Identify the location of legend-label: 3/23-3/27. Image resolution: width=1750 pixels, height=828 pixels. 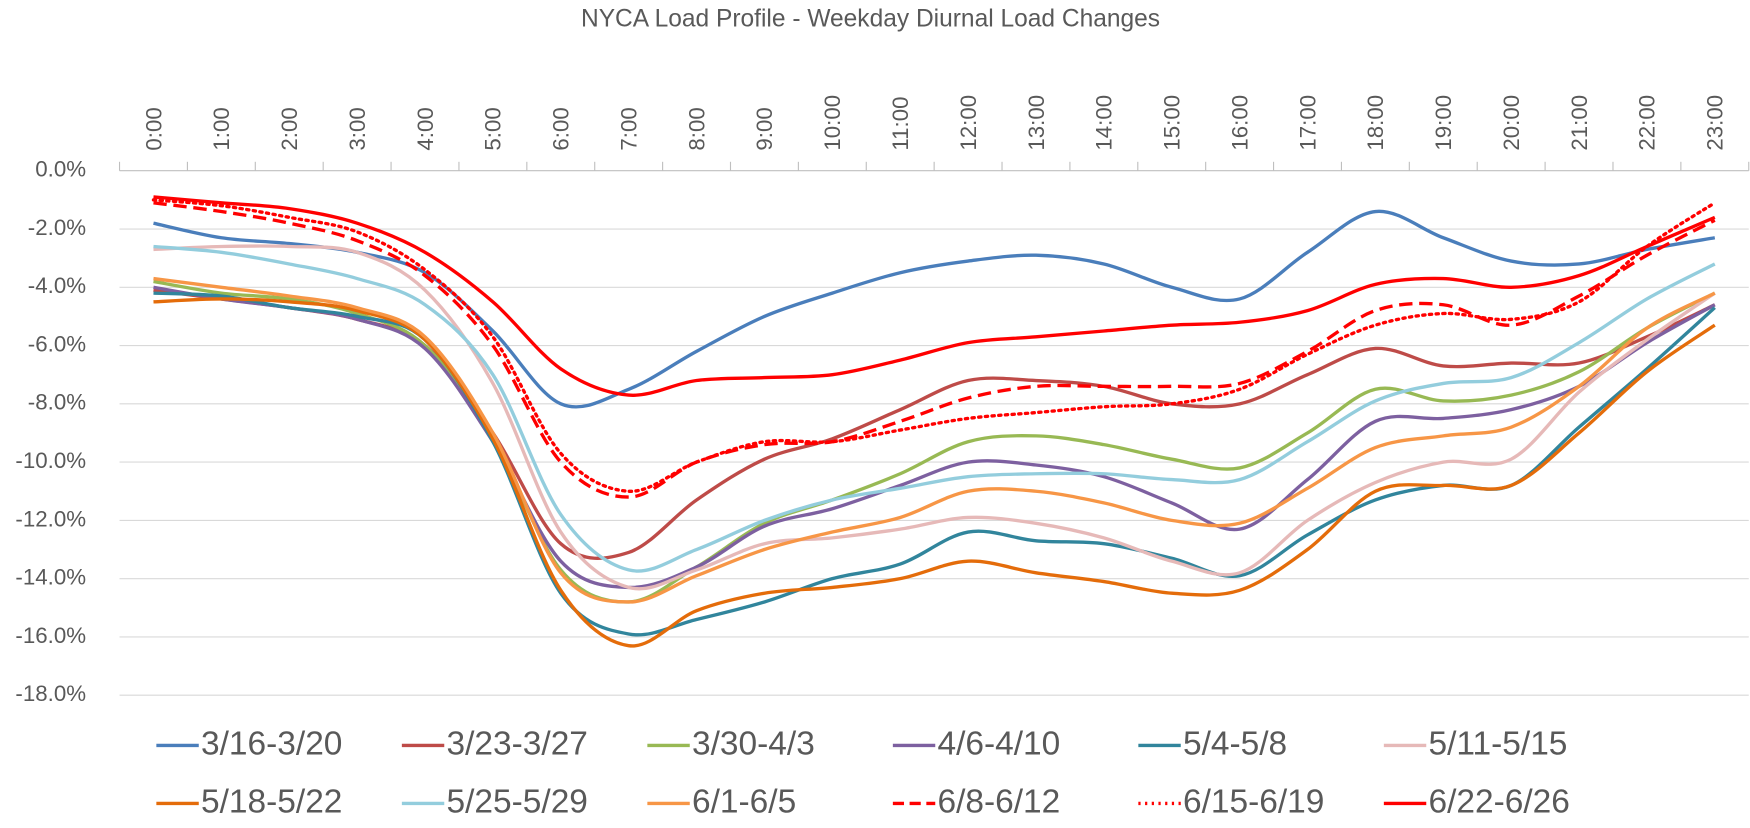
(516, 743).